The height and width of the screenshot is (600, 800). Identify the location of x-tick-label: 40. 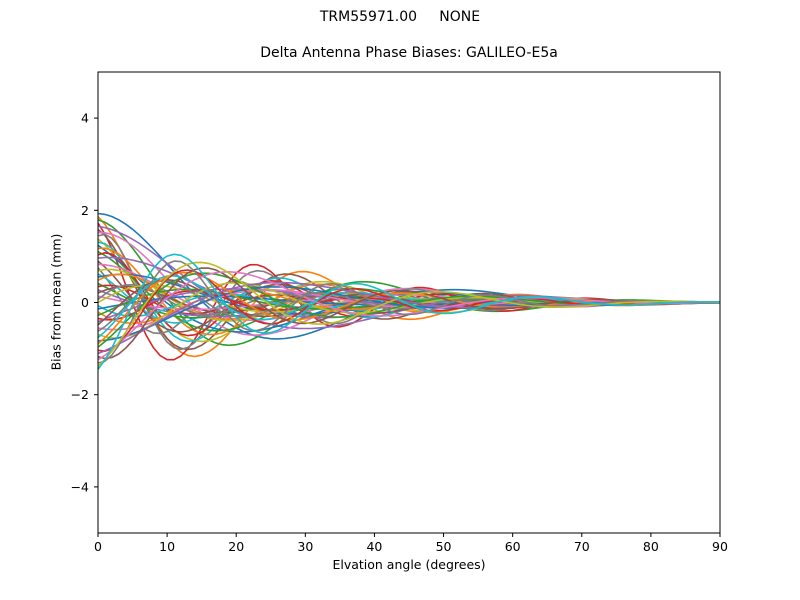
(374, 546).